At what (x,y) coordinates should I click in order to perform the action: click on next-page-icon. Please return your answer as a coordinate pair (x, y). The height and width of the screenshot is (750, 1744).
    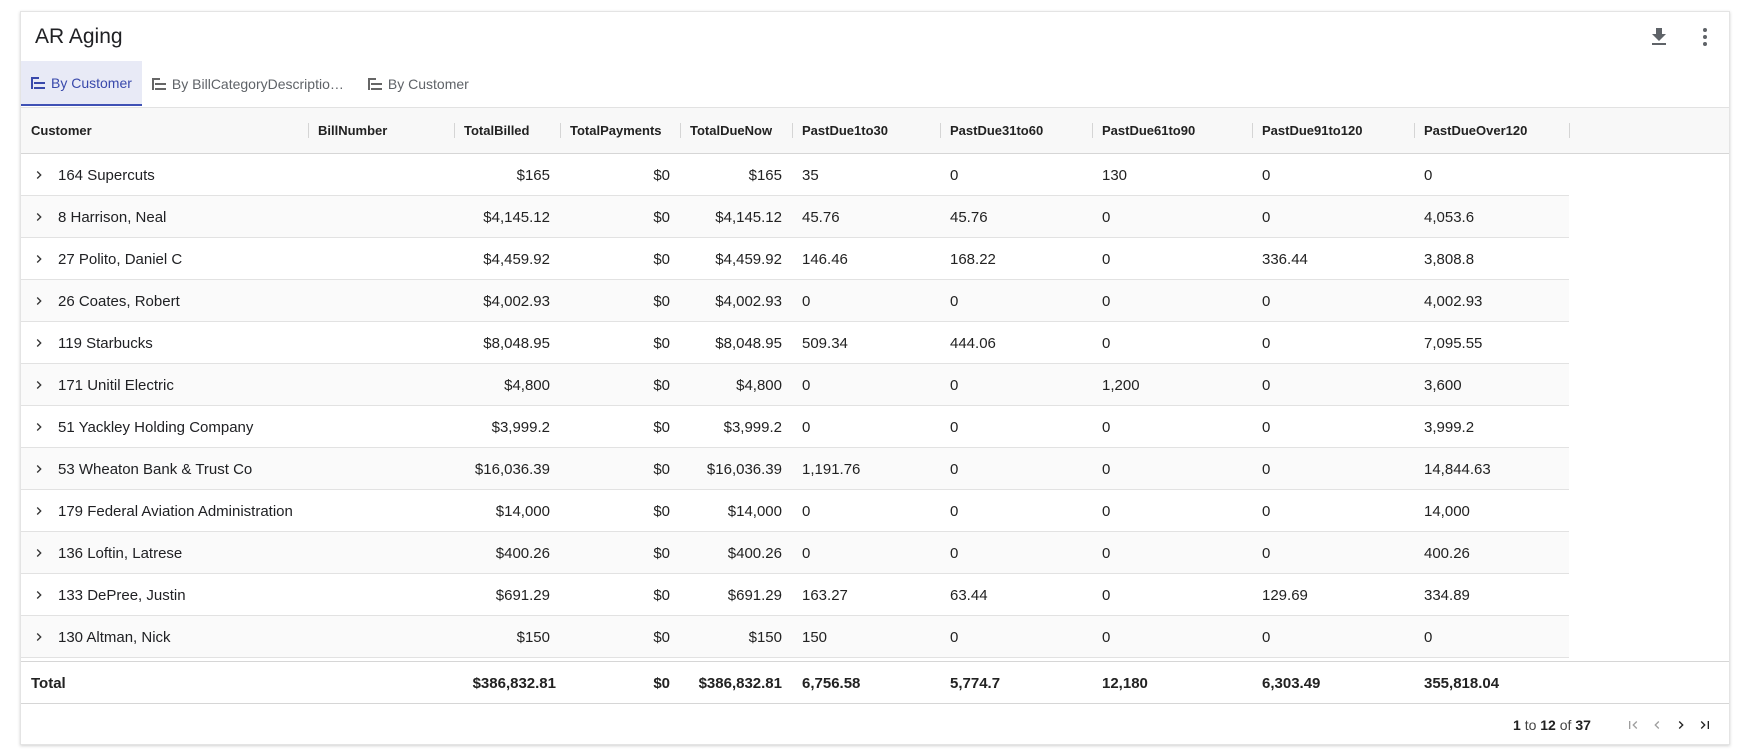
    Looking at the image, I should click on (1681, 725).